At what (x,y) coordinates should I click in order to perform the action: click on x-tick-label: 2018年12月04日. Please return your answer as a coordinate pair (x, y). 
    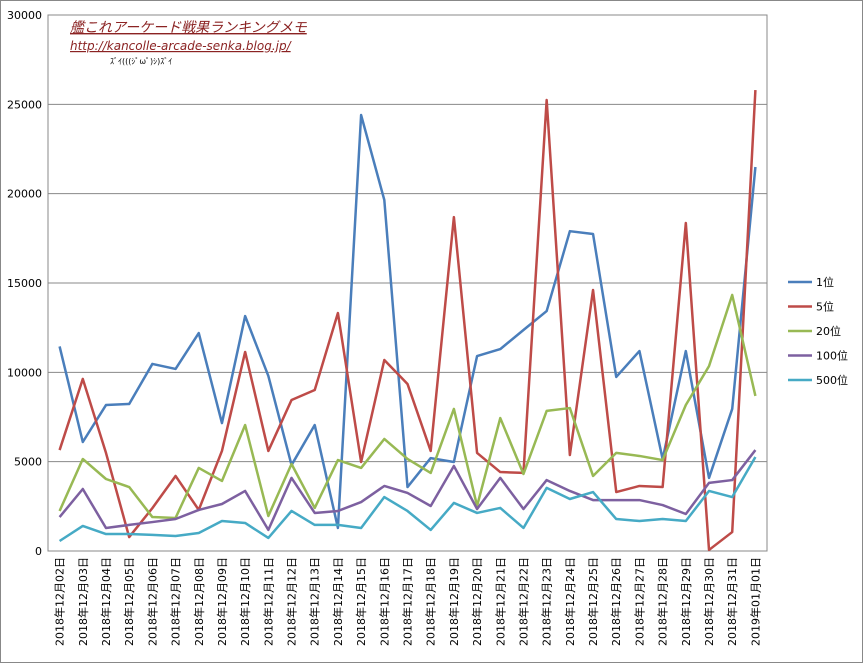
    Looking at the image, I should click on (106, 601).